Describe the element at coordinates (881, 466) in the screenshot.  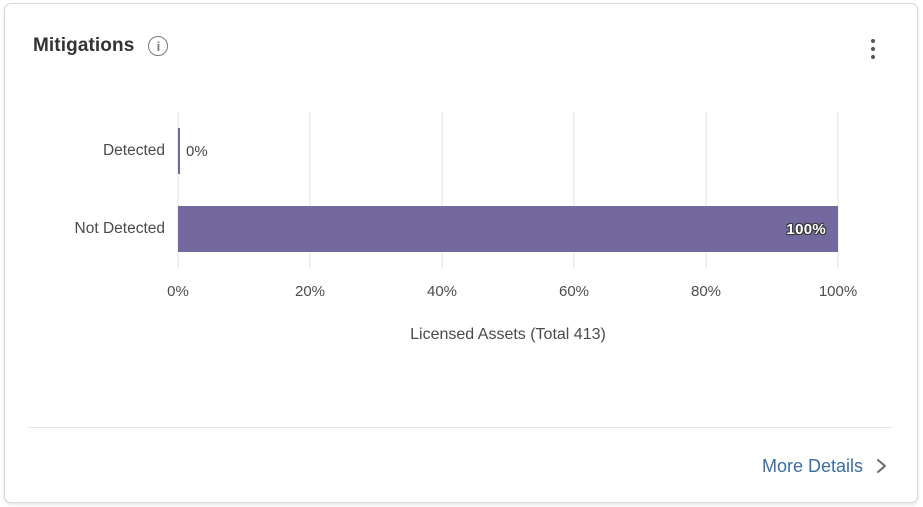
I see `chevron-right-icon` at that location.